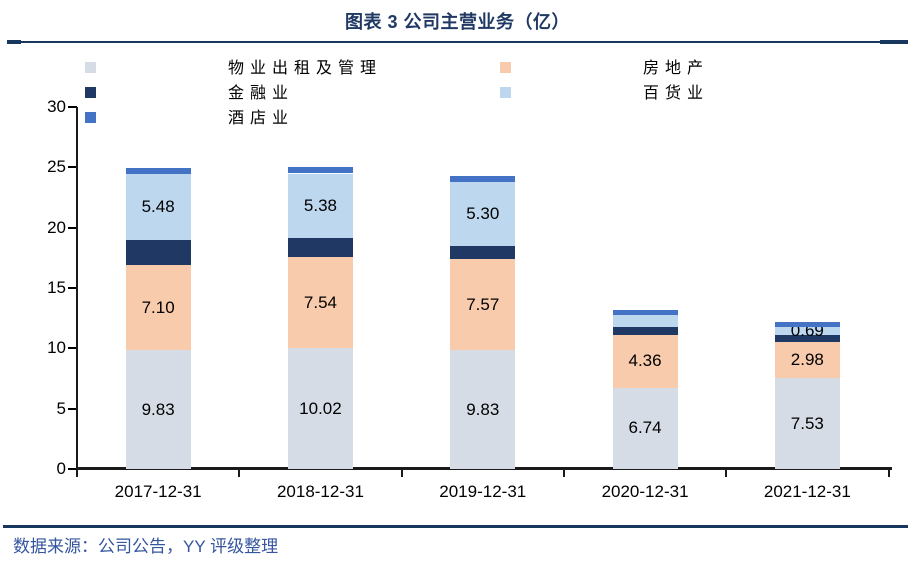 This screenshot has height=564, width=915. I want to click on legend-label-finance: 金融业, so click(261, 93).